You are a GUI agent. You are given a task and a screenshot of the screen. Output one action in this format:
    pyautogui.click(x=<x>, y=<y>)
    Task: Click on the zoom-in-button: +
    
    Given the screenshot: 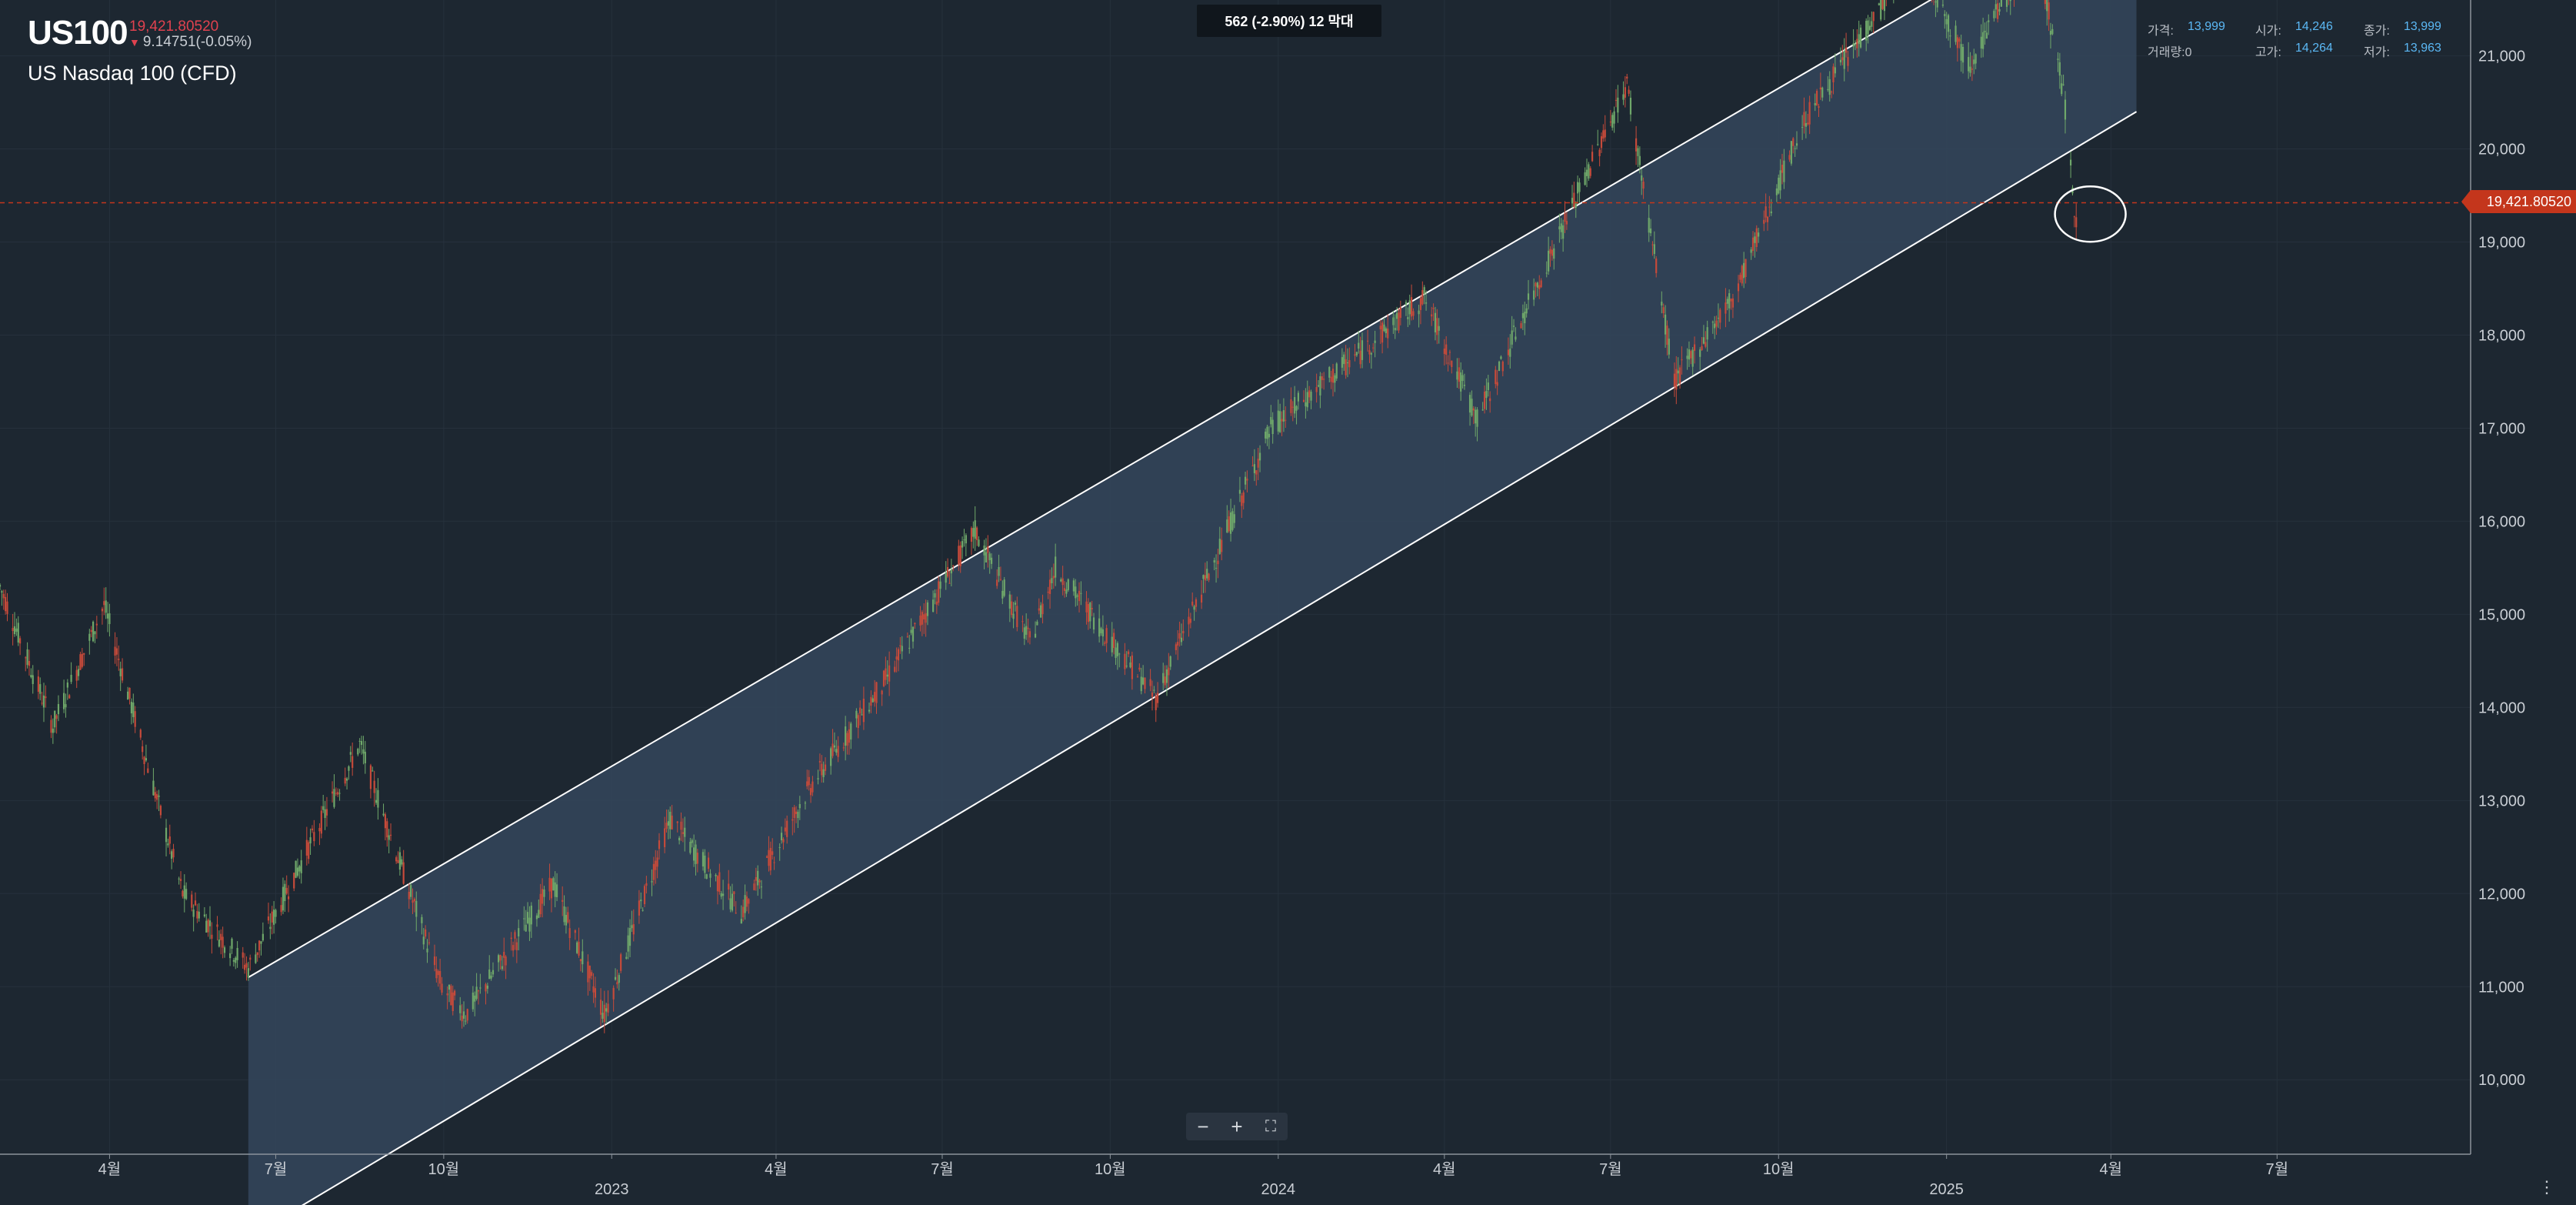 What is the action you would take?
    pyautogui.click(x=1237, y=1126)
    